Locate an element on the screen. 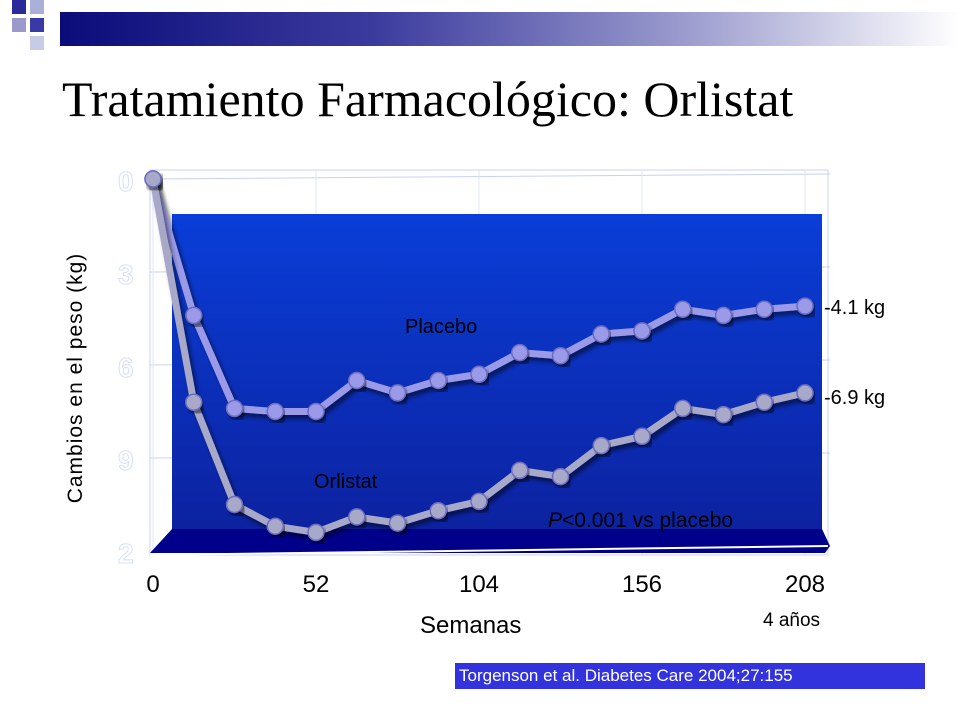 This screenshot has width=960, height=720. y-tick-label: 6 is located at coordinates (126, 367).